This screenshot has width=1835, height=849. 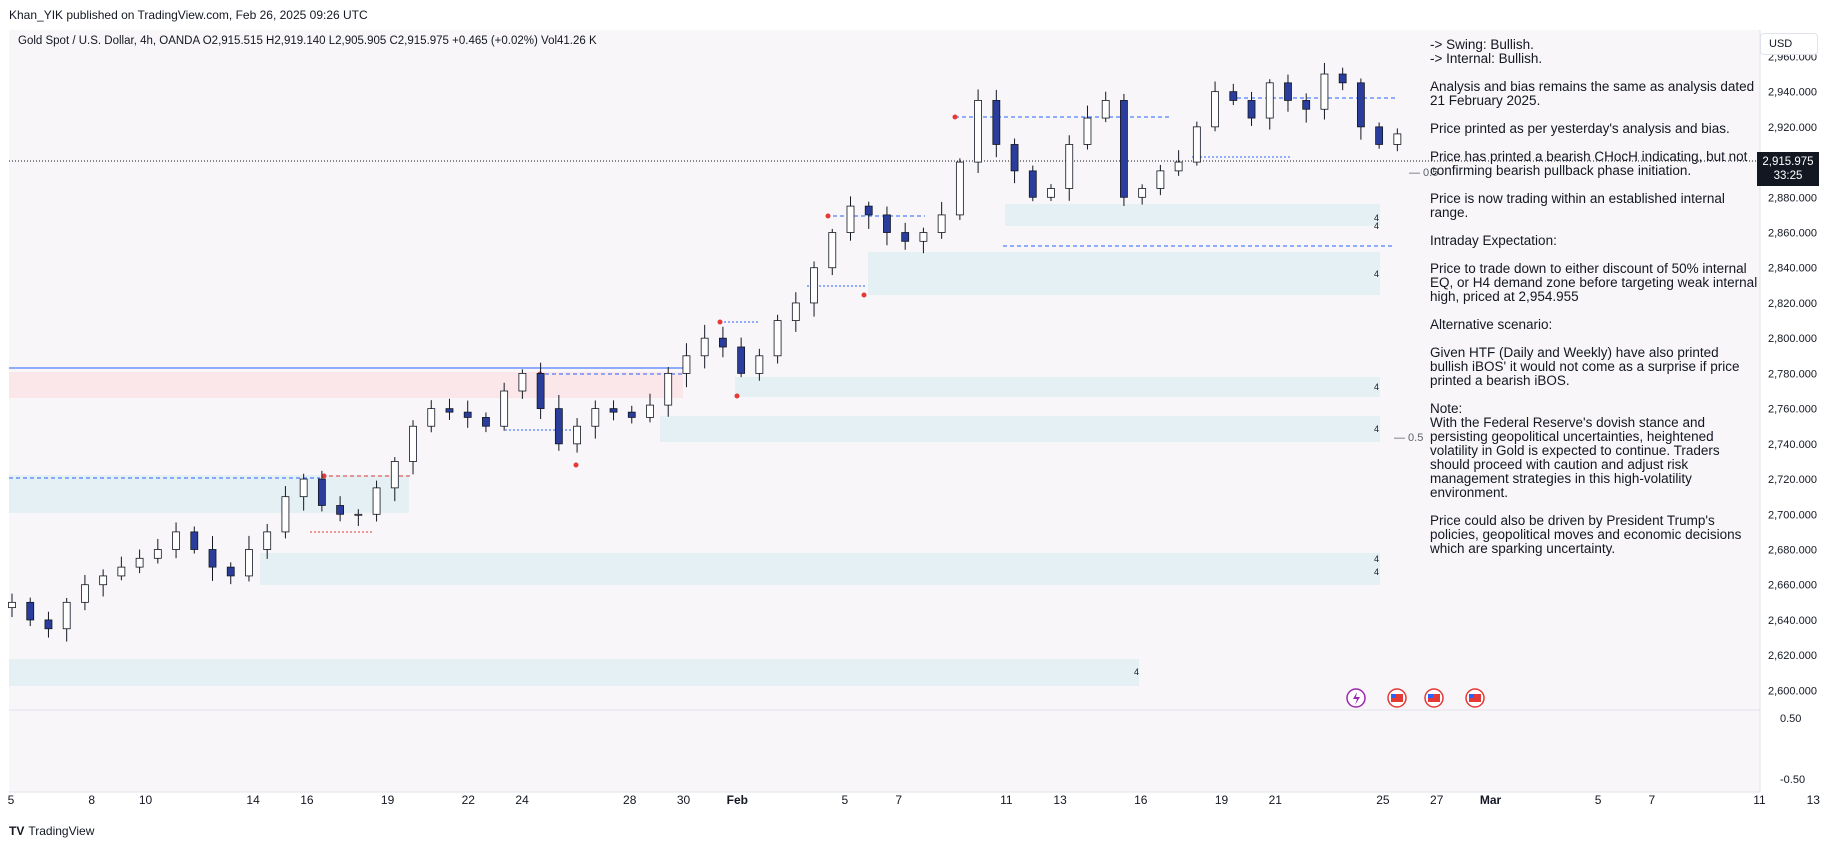 I want to click on equilibrium-label: — 0.5, so click(x=1408, y=438).